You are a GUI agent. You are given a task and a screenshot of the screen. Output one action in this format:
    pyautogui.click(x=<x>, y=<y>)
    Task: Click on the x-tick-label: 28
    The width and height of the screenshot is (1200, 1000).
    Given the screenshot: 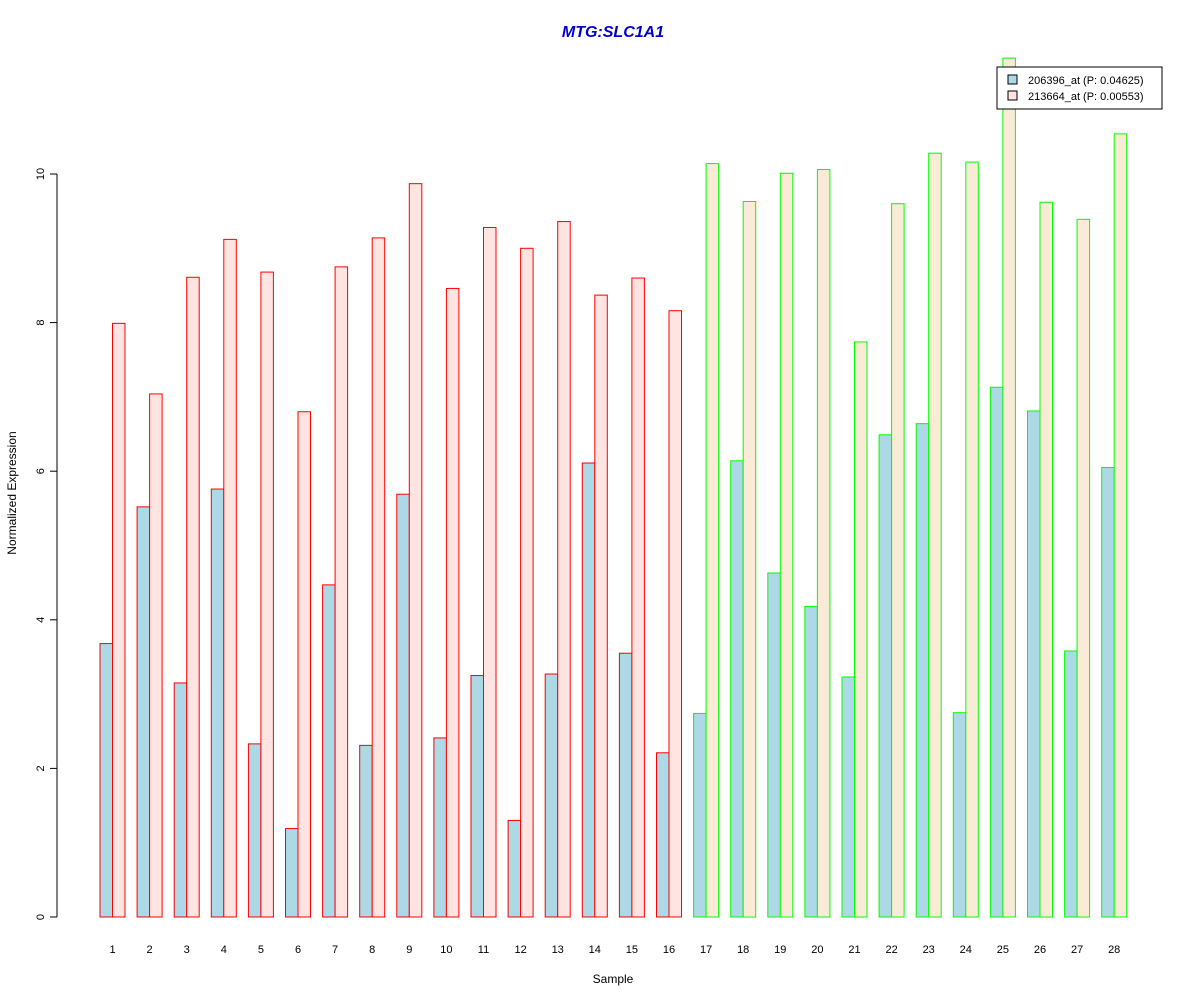 What is the action you would take?
    pyautogui.click(x=1114, y=950)
    